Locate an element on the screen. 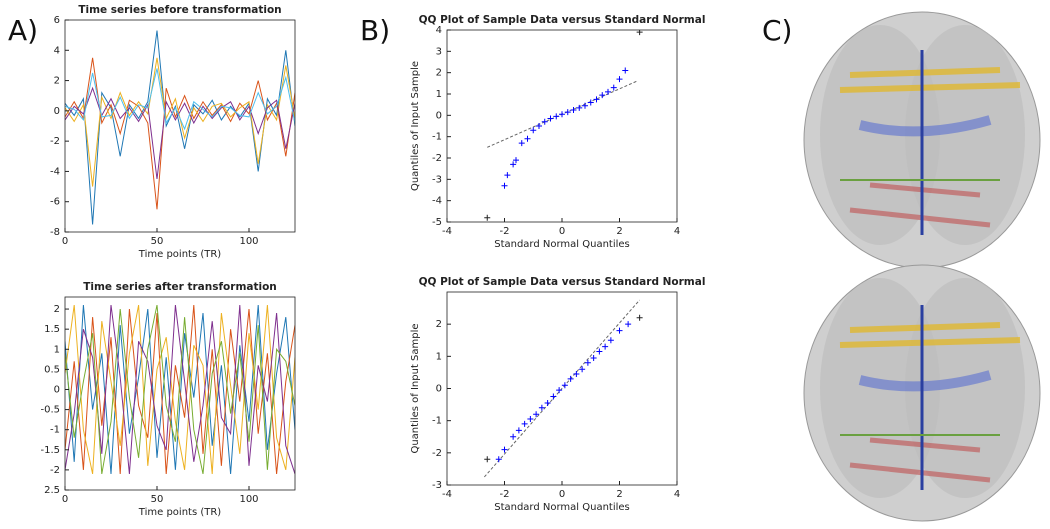 Image resolution: width=1050 pixels, height=529 pixels. chart-title: Time series before transformation is located at coordinates (179, 10).